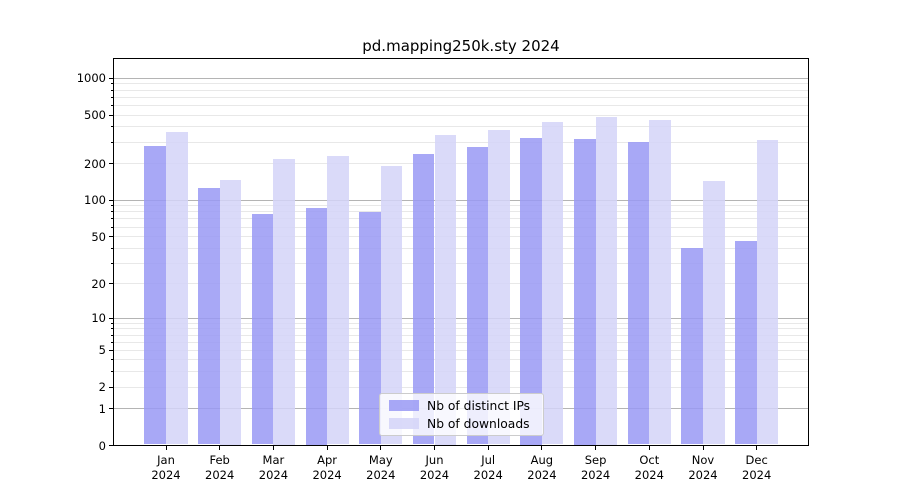 This screenshot has width=900, height=500. What do you see at coordinates (220, 467) in the screenshot?
I see `x-tick-label-feb: Feb 2024` at bounding box center [220, 467].